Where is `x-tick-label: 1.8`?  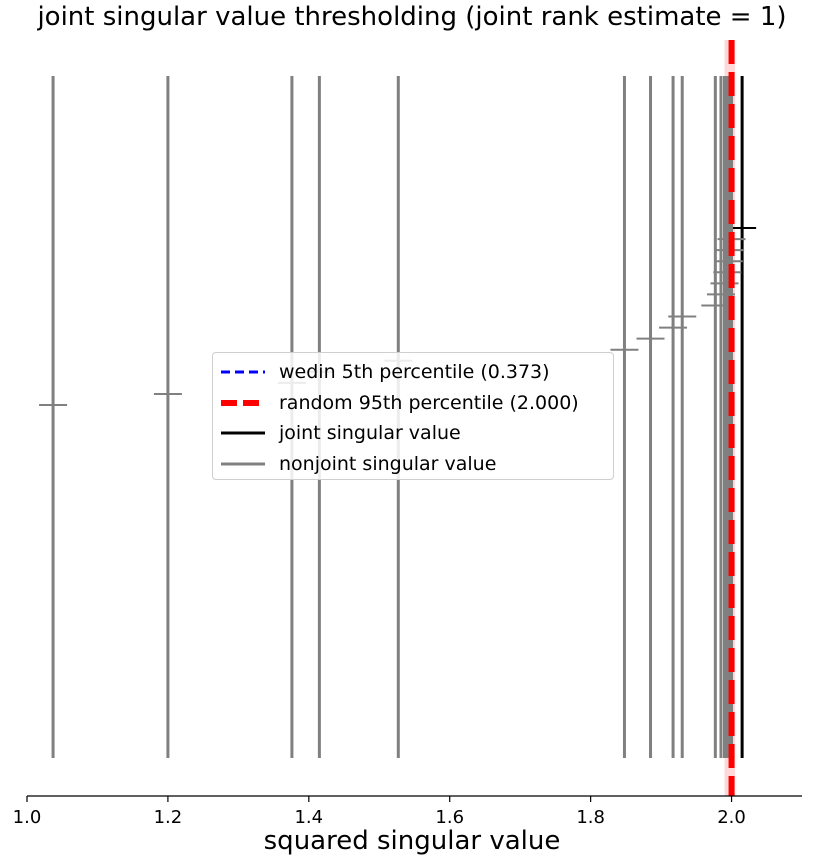
x-tick-label: 1.8 is located at coordinates (590, 817).